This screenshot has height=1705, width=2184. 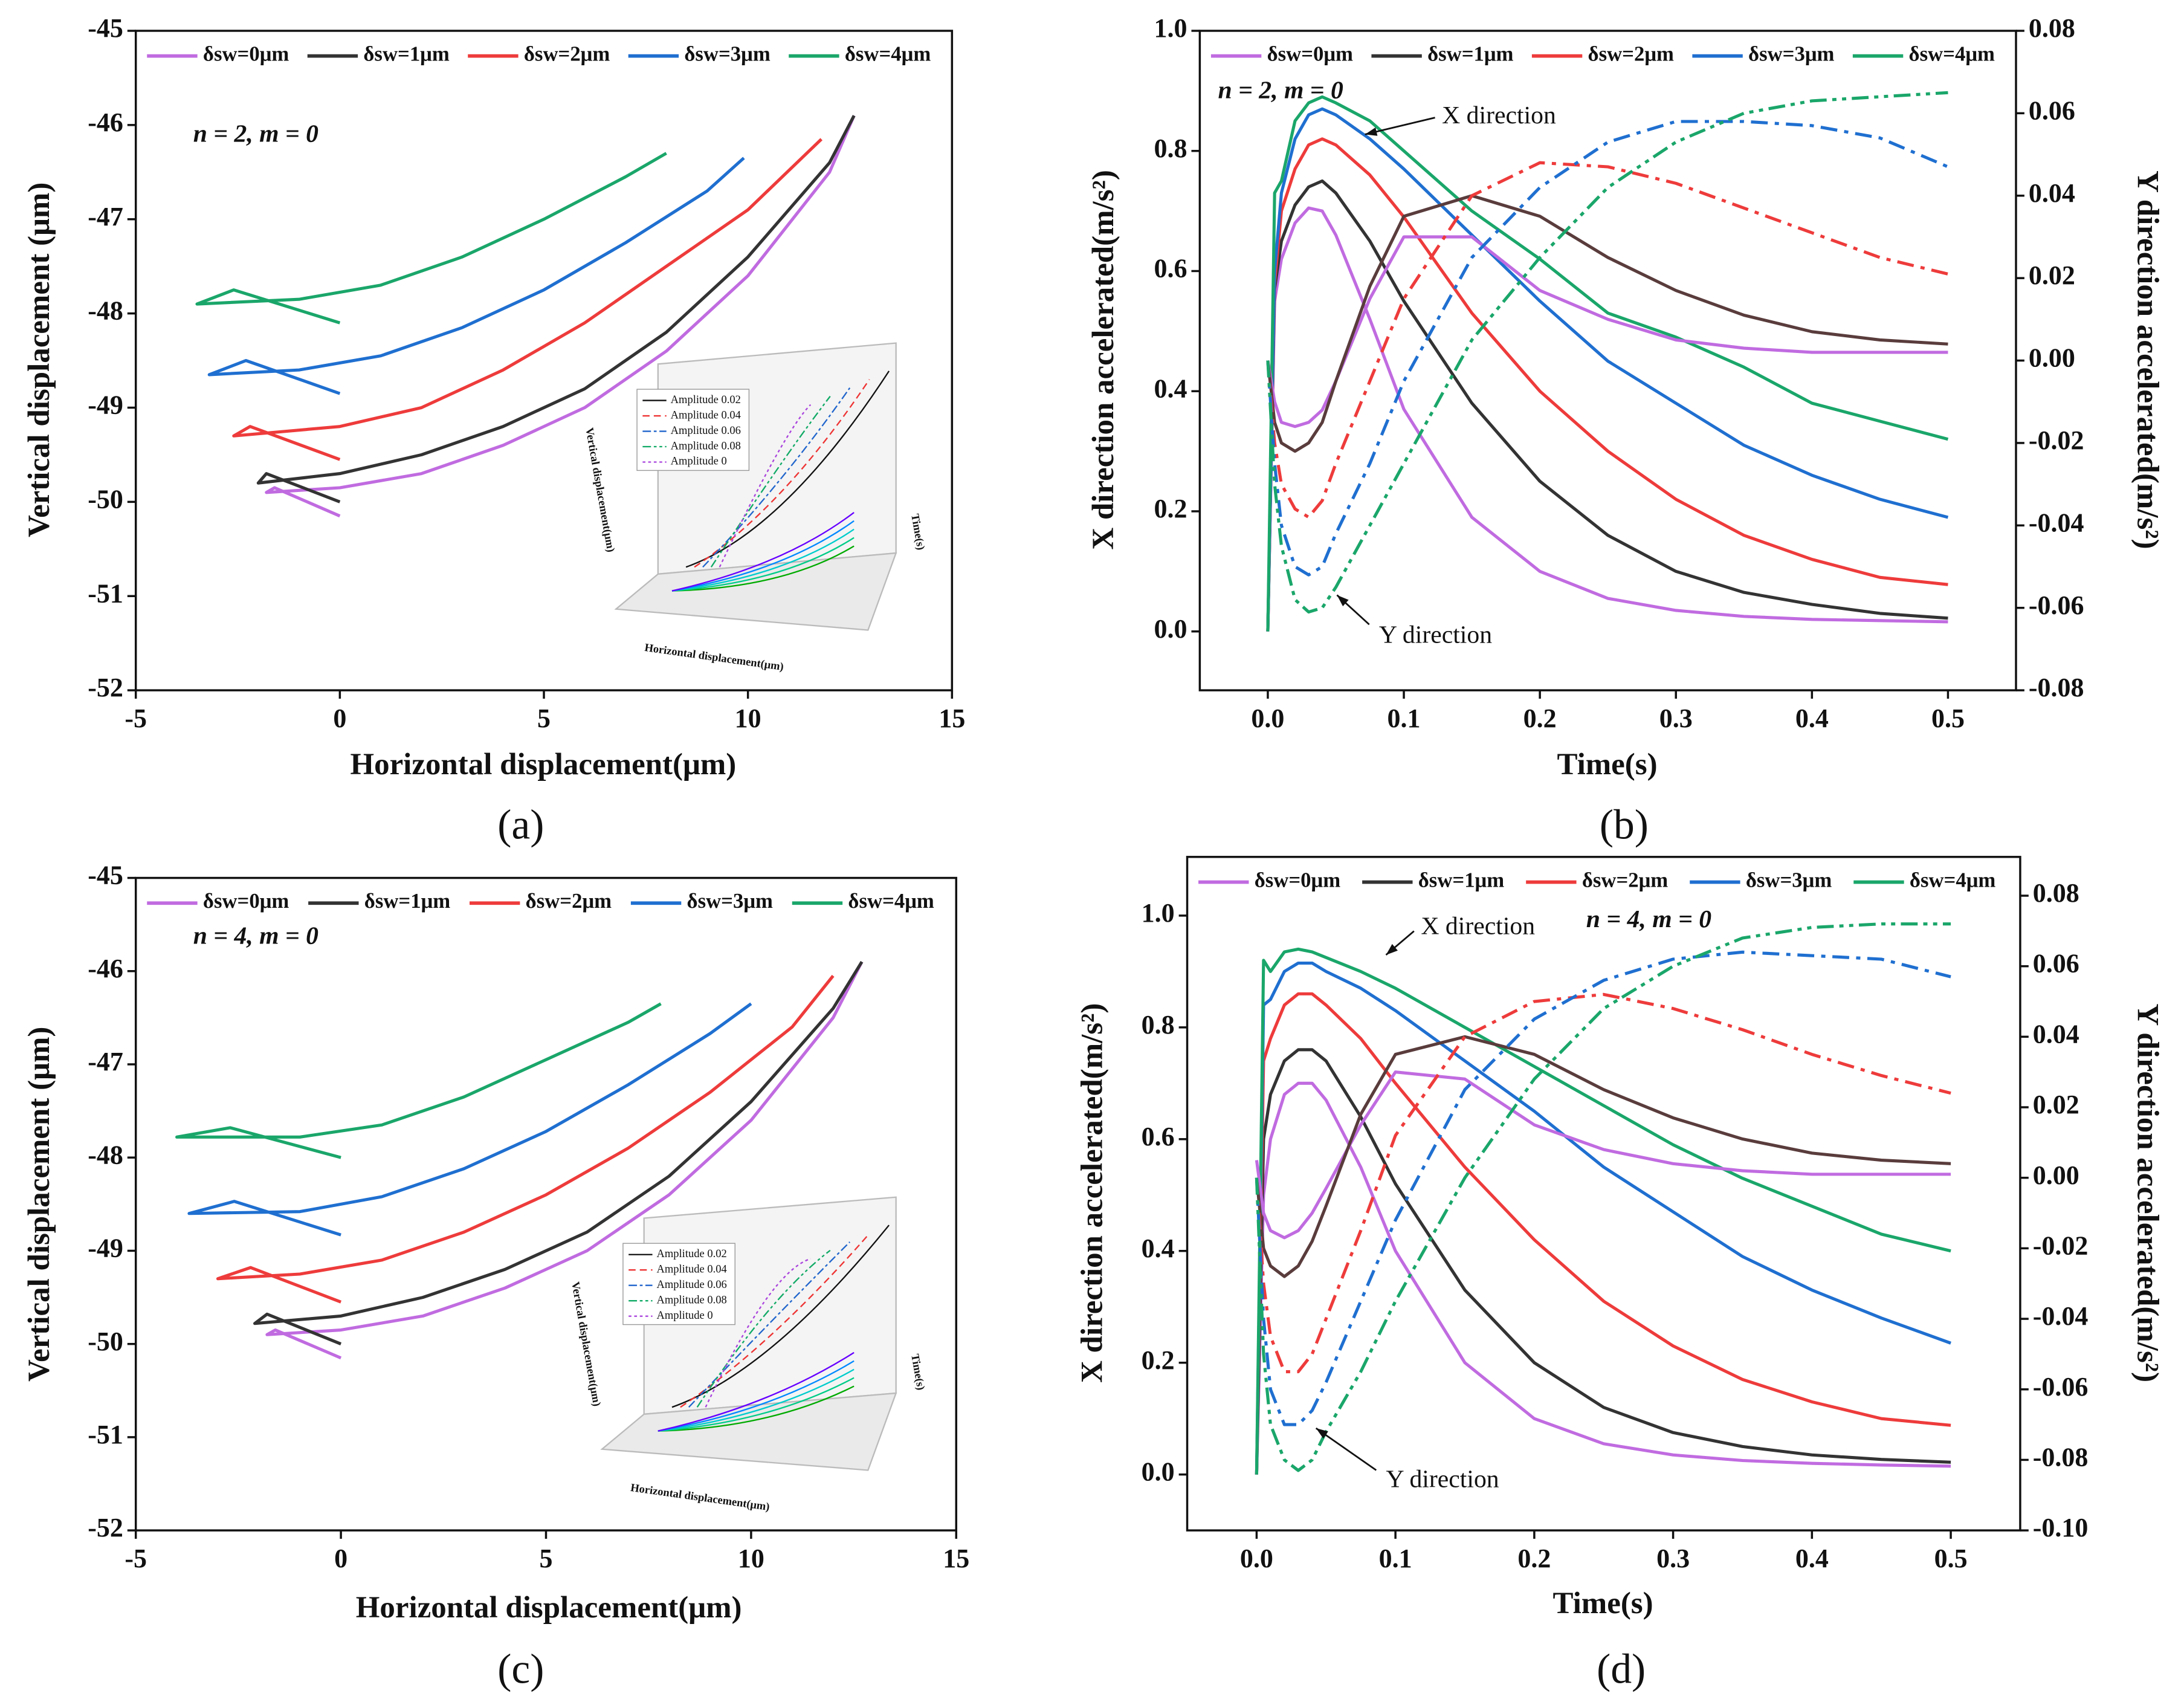 What do you see at coordinates (105, 1248) in the screenshot?
I see `y-tick-label: -49` at bounding box center [105, 1248].